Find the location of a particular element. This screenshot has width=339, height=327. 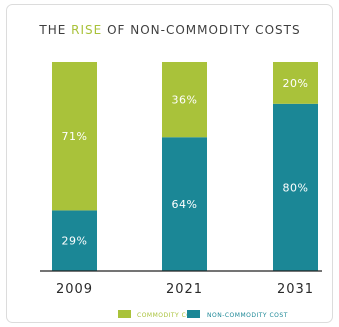

chart-title-post: OF NON-COMMODITY COSTS is located at coordinates (201, 30).